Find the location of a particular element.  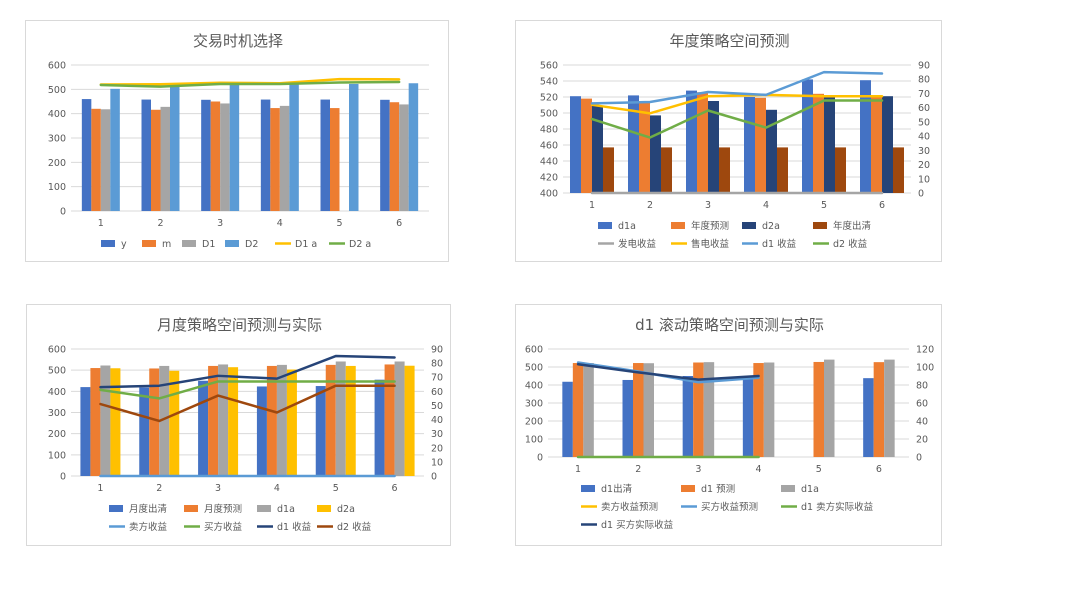

chart3-y2-tick-label: 80 is located at coordinates (437, 364).